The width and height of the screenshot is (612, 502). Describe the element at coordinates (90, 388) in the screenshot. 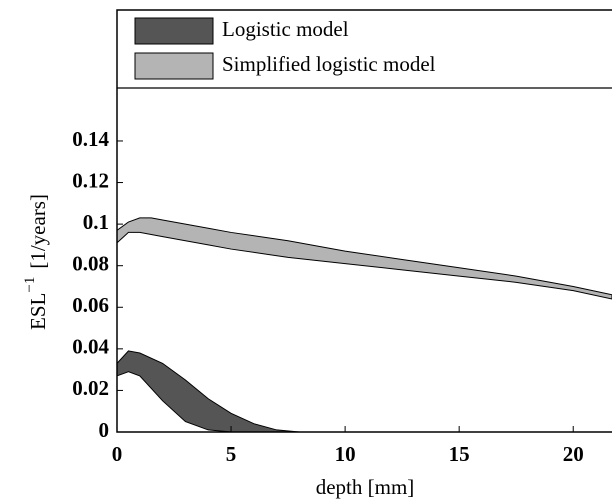

I see `y-tick-label: 0.02` at that location.